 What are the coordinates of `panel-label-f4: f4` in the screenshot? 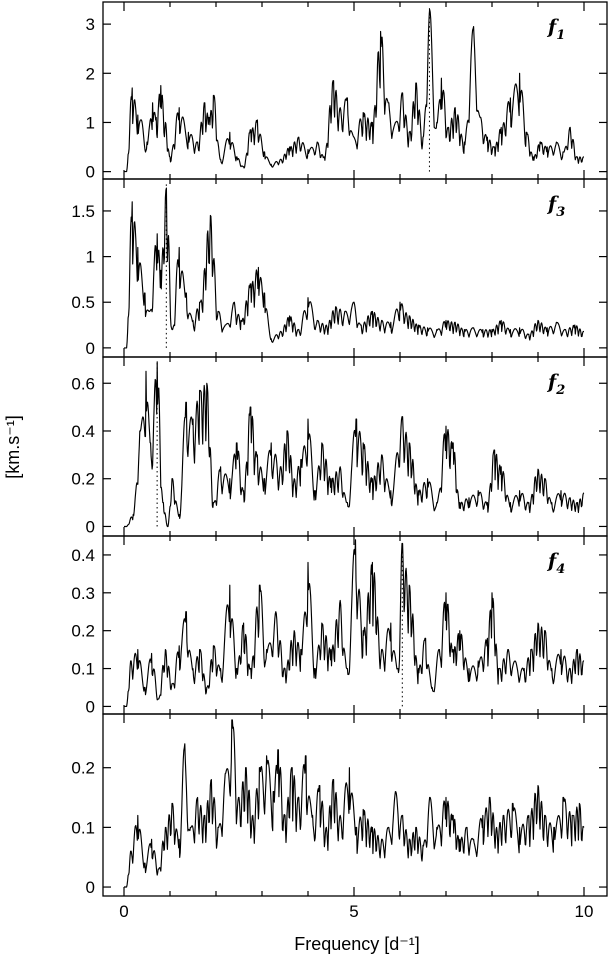 It's located at (555, 563).